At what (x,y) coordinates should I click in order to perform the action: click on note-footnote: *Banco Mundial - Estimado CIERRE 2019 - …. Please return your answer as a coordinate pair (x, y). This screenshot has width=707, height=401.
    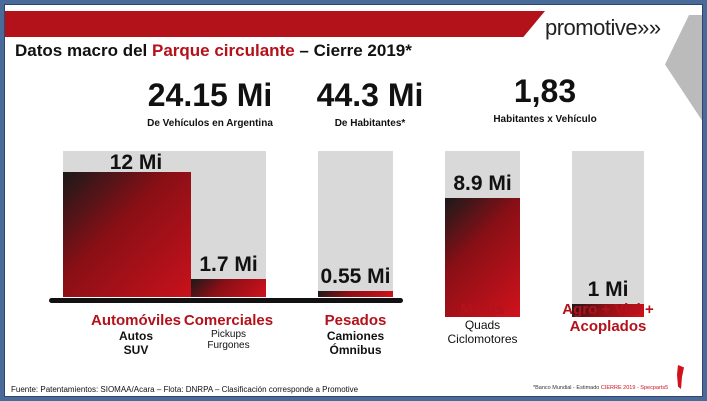
    Looking at the image, I should click on (600, 388).